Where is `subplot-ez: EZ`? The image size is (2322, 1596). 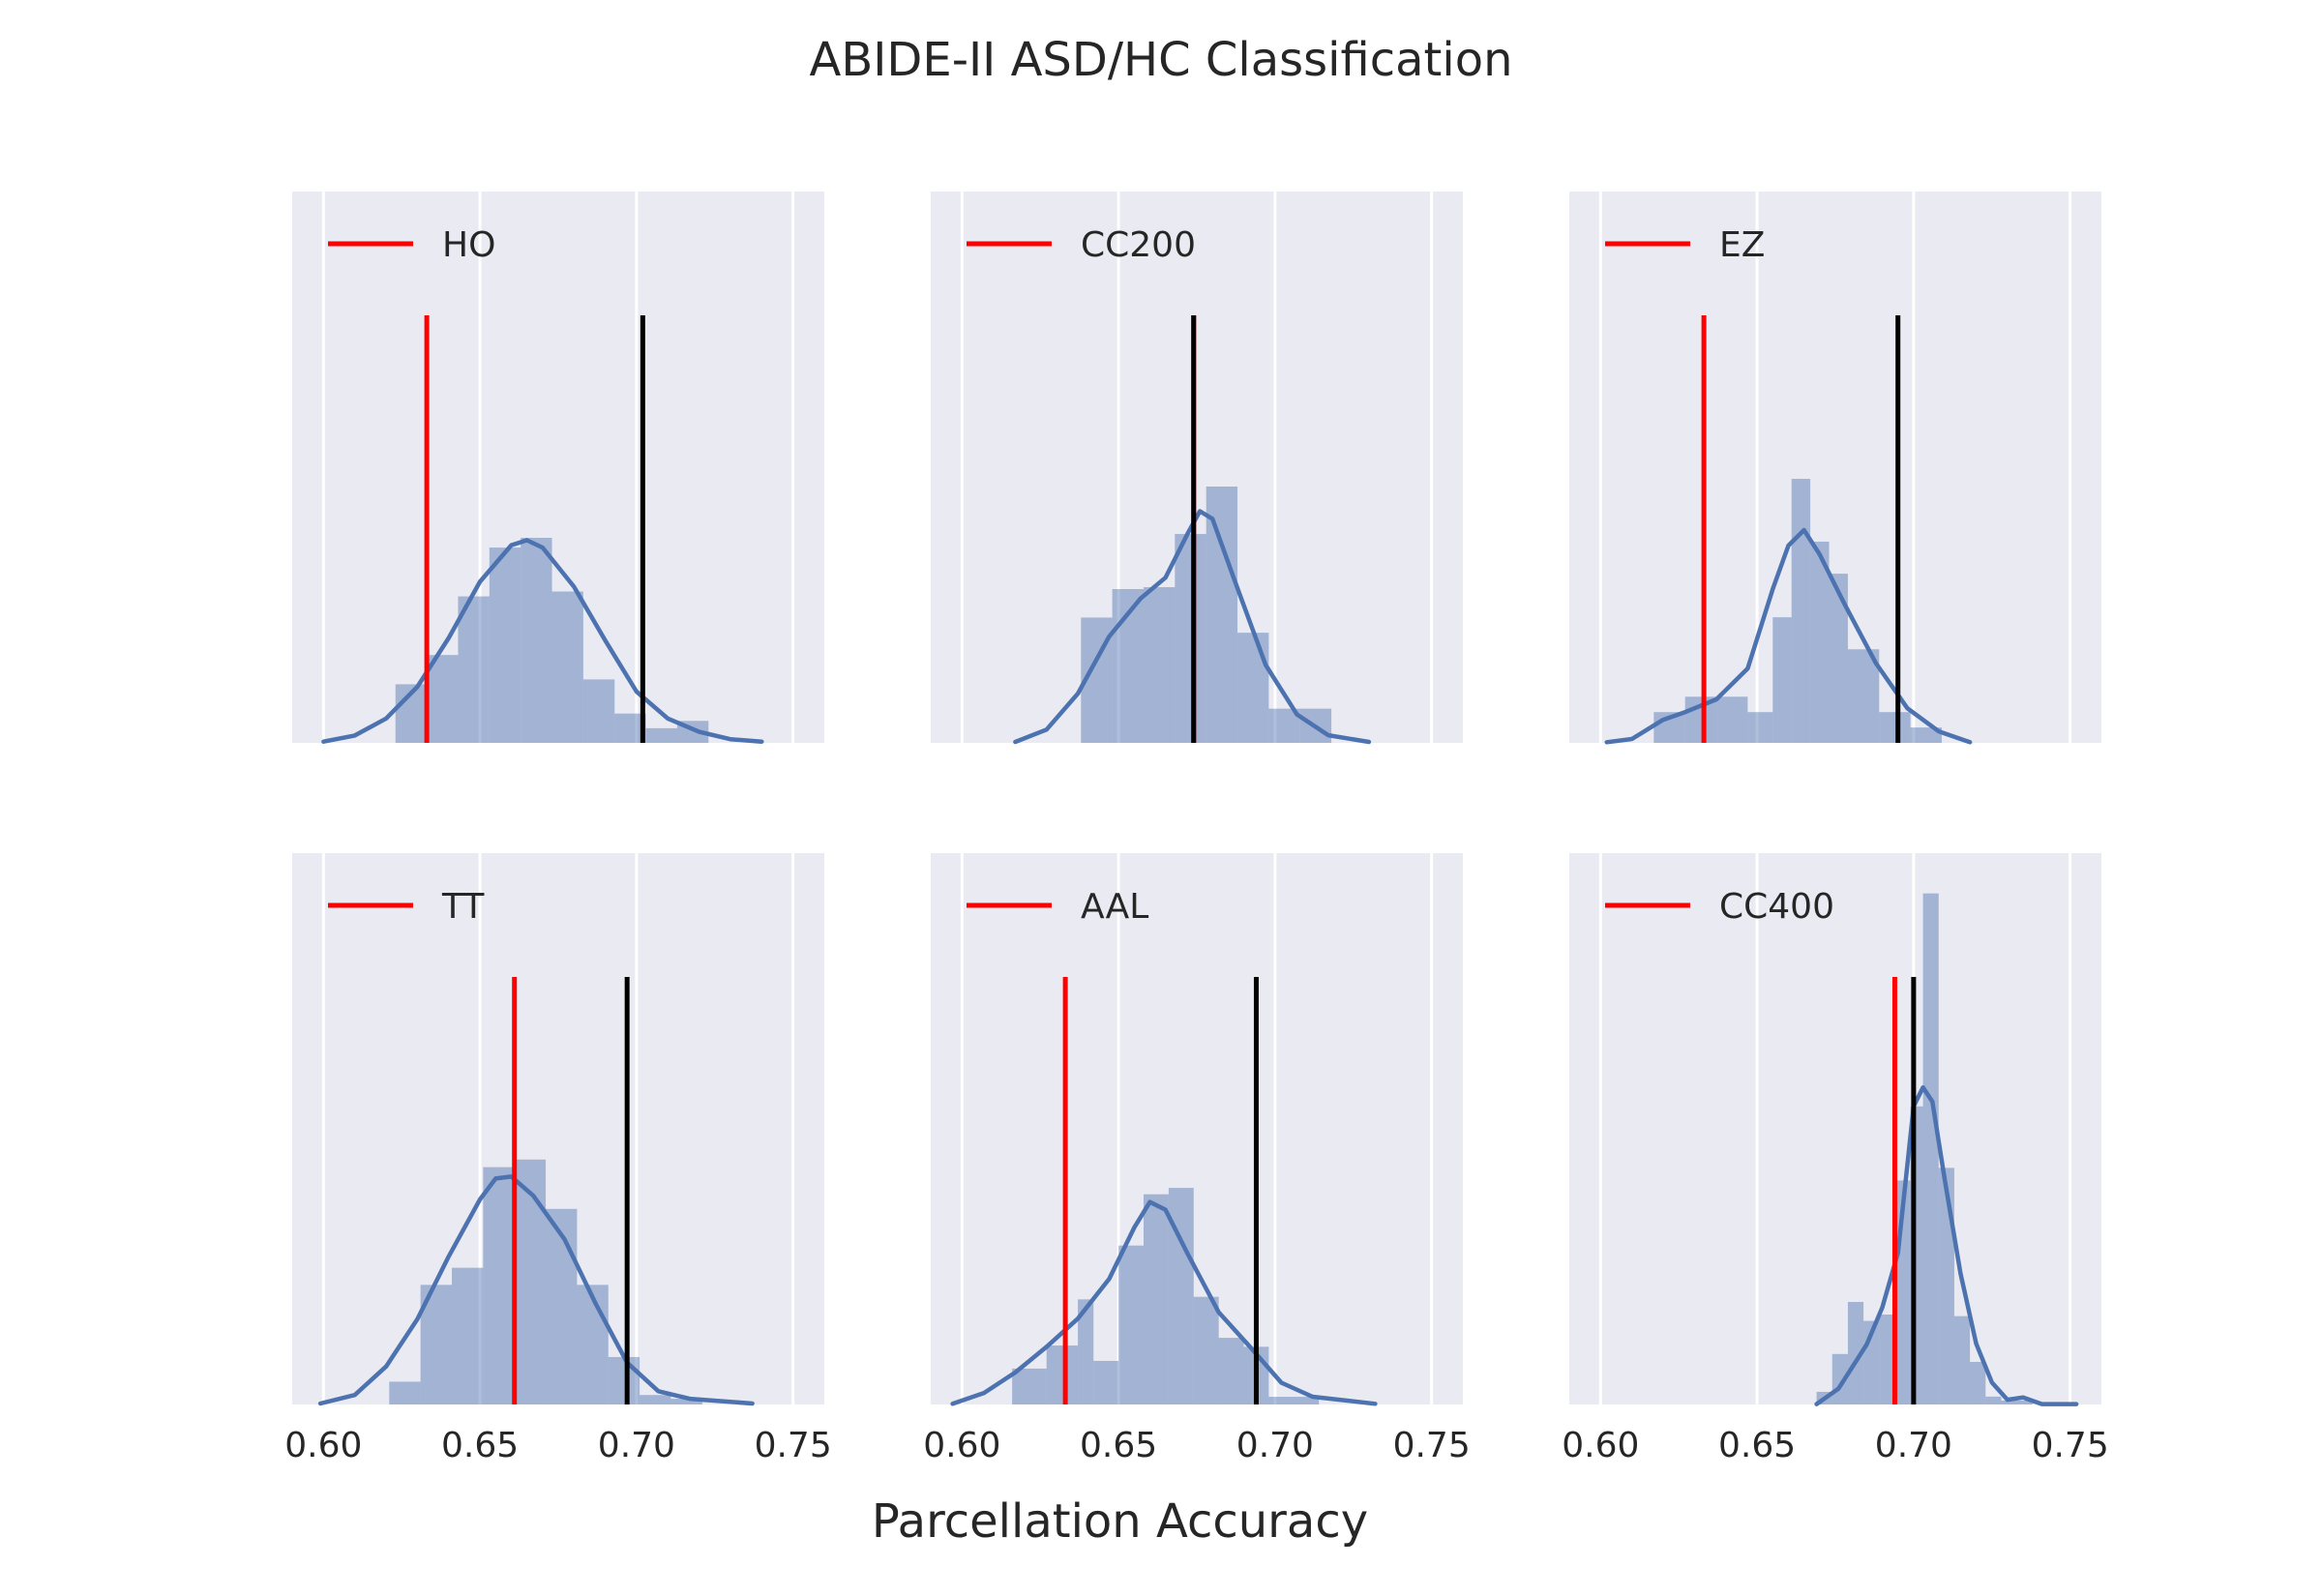
subplot-ez: EZ is located at coordinates (1835, 468).